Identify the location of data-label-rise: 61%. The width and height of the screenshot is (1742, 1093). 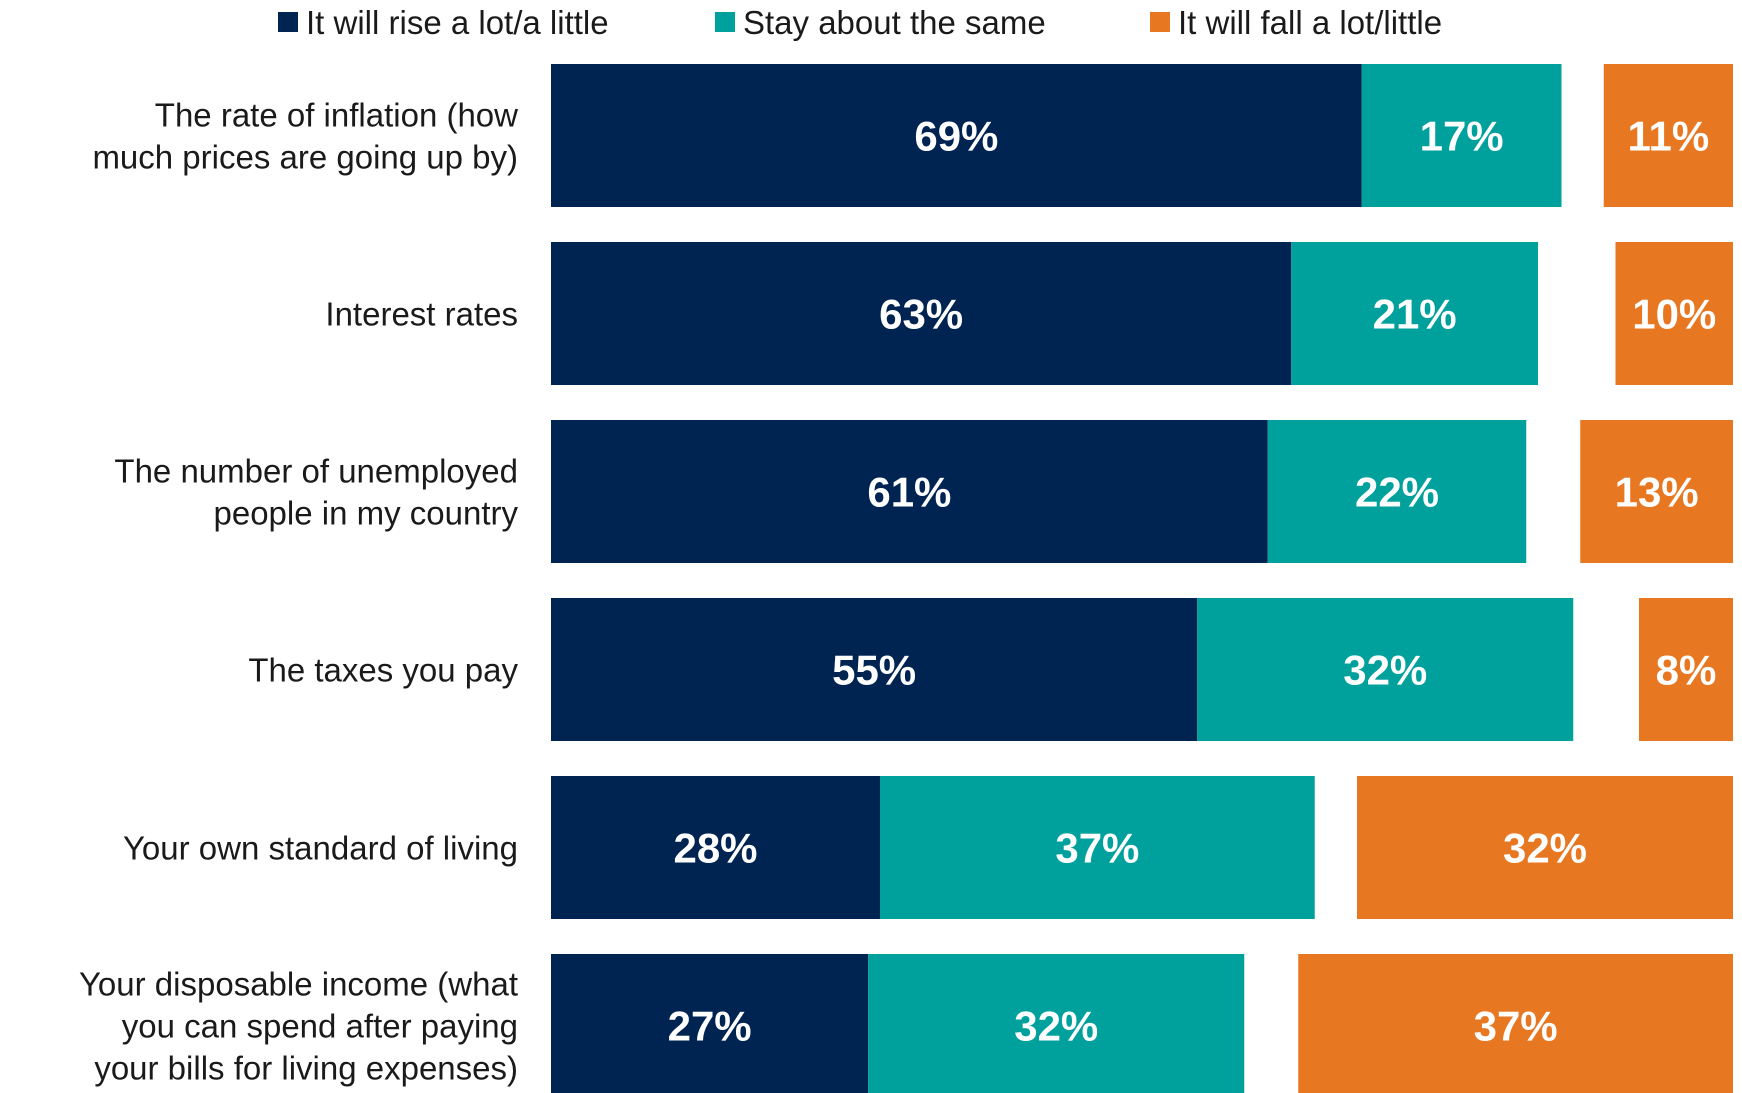
(909, 492).